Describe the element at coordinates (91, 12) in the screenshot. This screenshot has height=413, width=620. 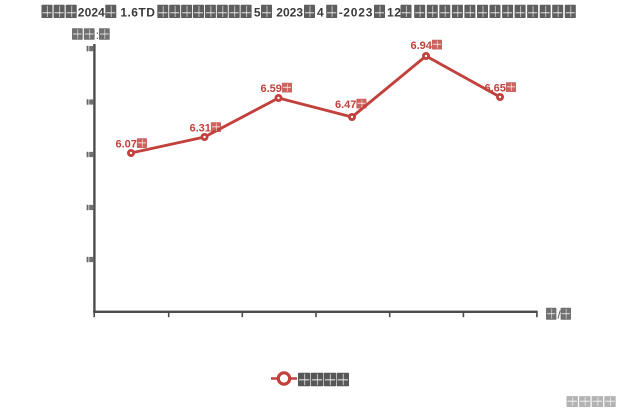
I see `svg-text: 2024` at that location.